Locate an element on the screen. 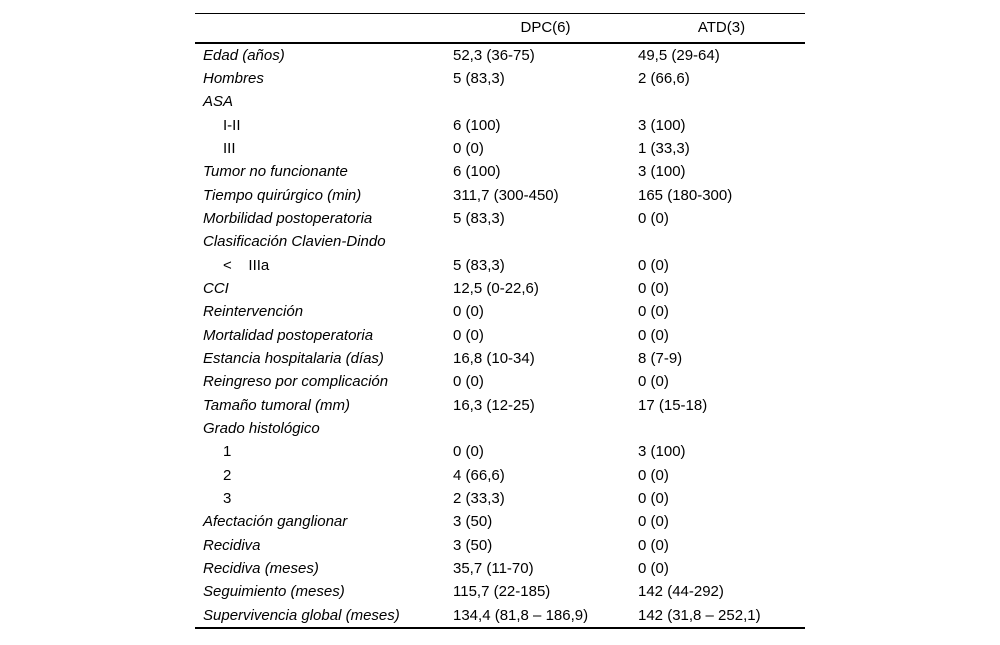  dpc-value: 12,5 (0-22,6) is located at coordinates (496, 288).